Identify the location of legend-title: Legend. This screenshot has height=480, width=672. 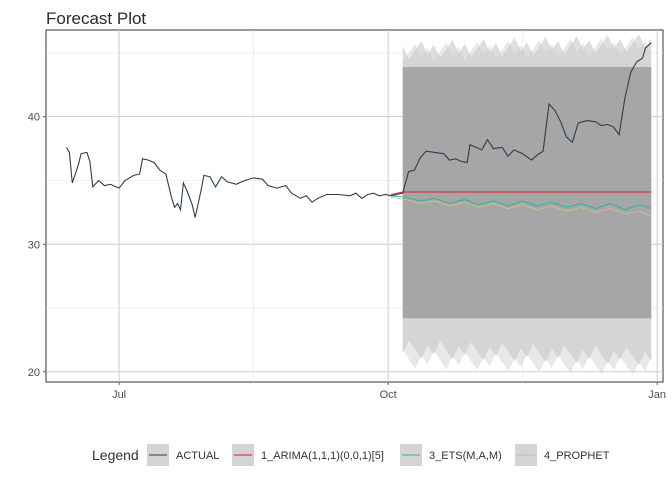
(115, 455).